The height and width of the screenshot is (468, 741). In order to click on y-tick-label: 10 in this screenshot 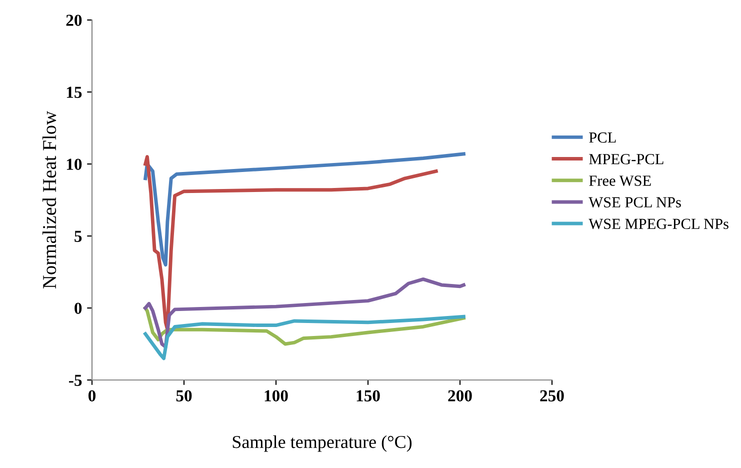, I will do `click(74, 164)`.